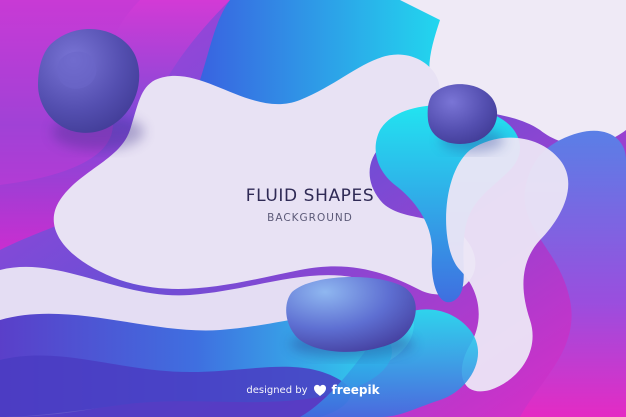  Describe the element at coordinates (355, 390) in the screenshot. I see `attribution-brand: freepik` at that location.